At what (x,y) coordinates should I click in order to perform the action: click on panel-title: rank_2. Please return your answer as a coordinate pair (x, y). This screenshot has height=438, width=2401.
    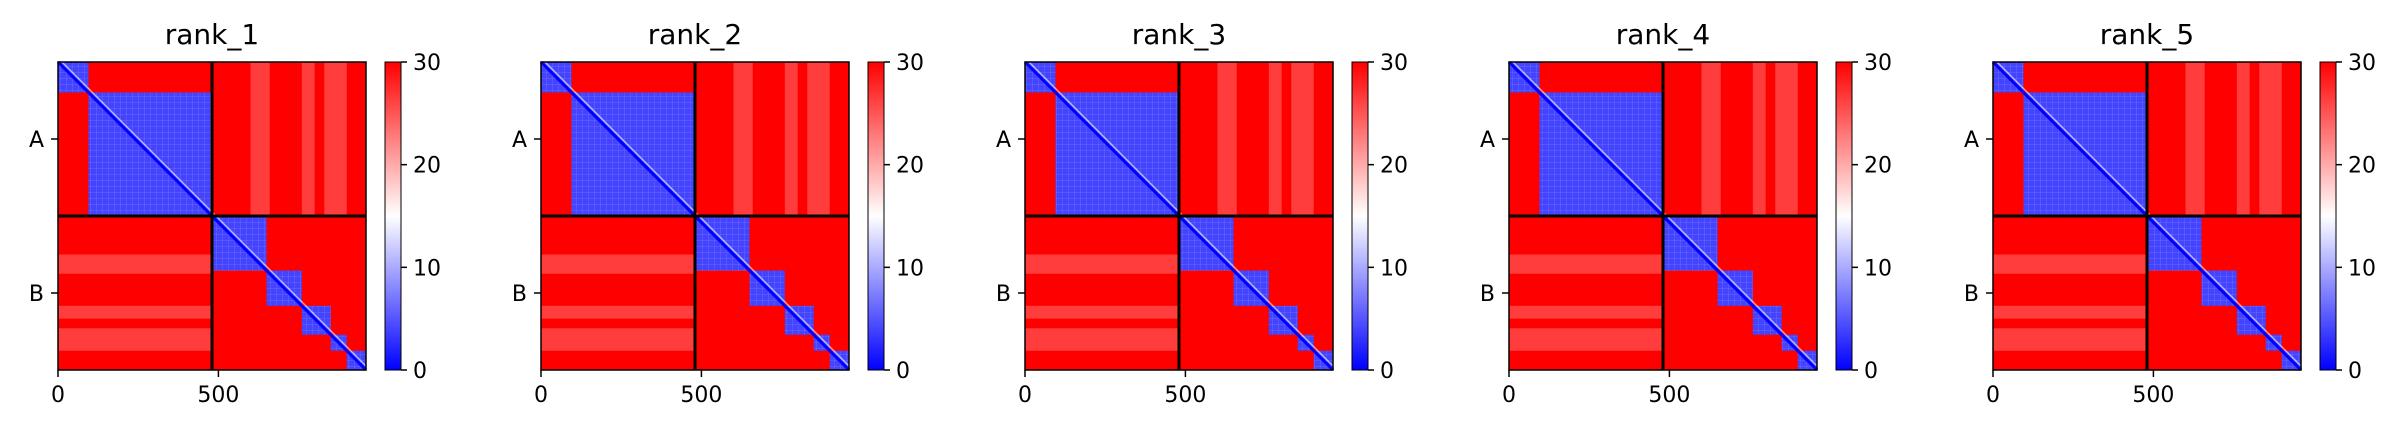
    Looking at the image, I should click on (695, 34).